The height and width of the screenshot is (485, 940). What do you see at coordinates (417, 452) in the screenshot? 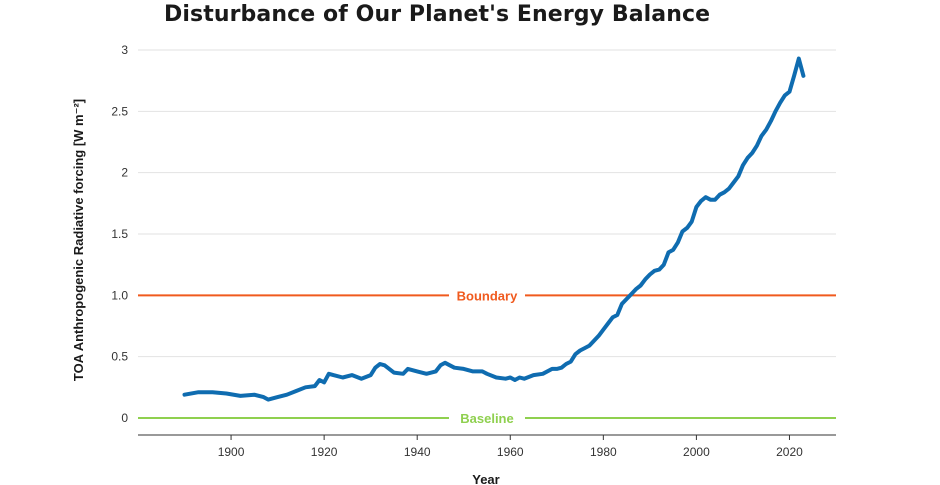
I see `x-tick-label: 1940` at bounding box center [417, 452].